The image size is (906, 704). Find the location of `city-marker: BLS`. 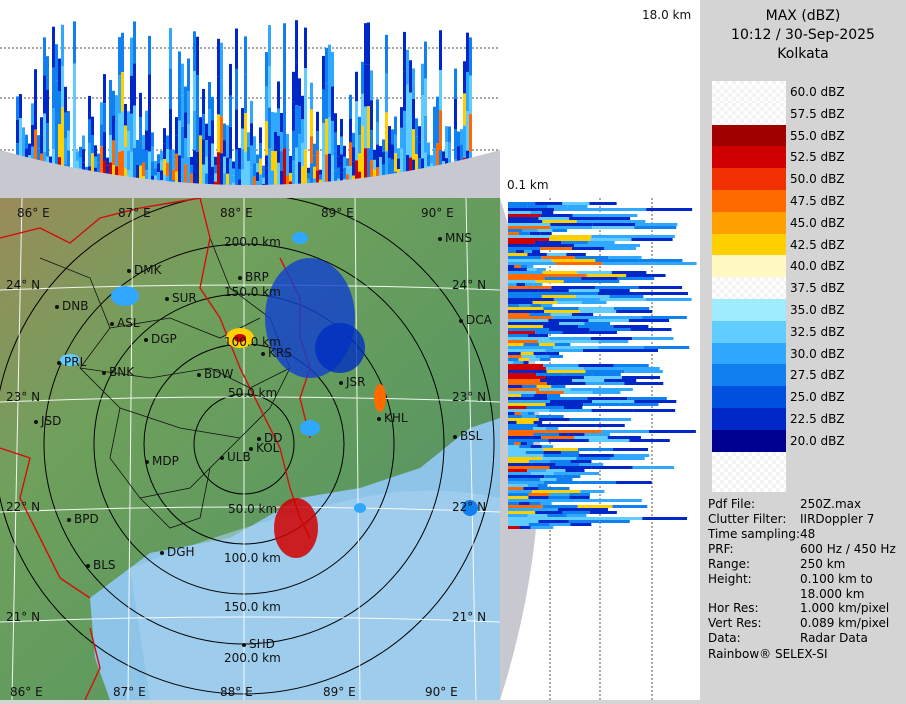

city-marker: BLS is located at coordinates (101, 565).